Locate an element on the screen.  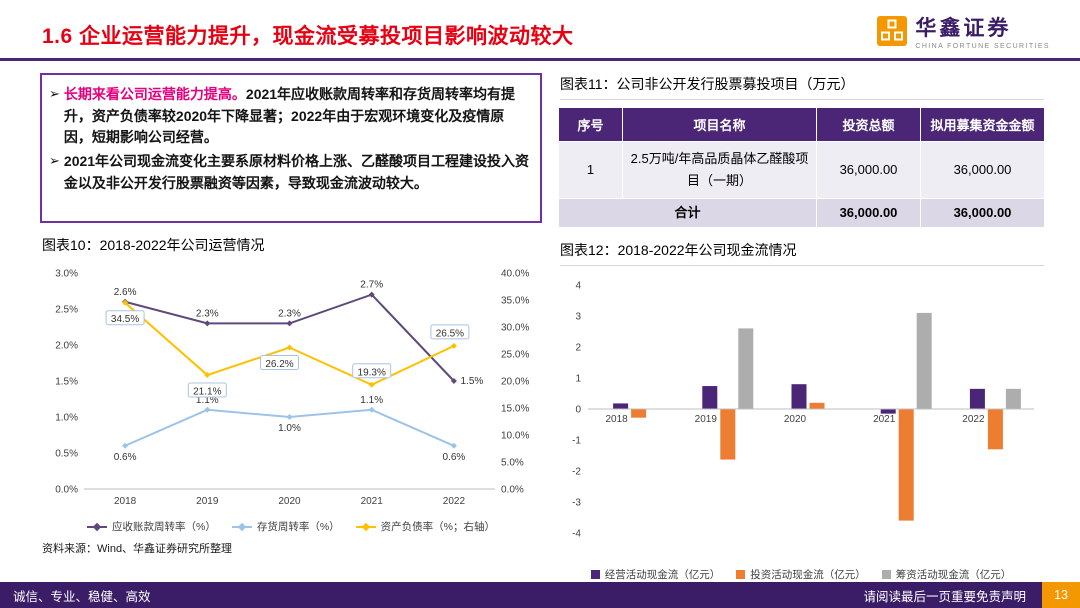
col-header-raised-funds: 拟用募集资金金额 is located at coordinates (982, 124).